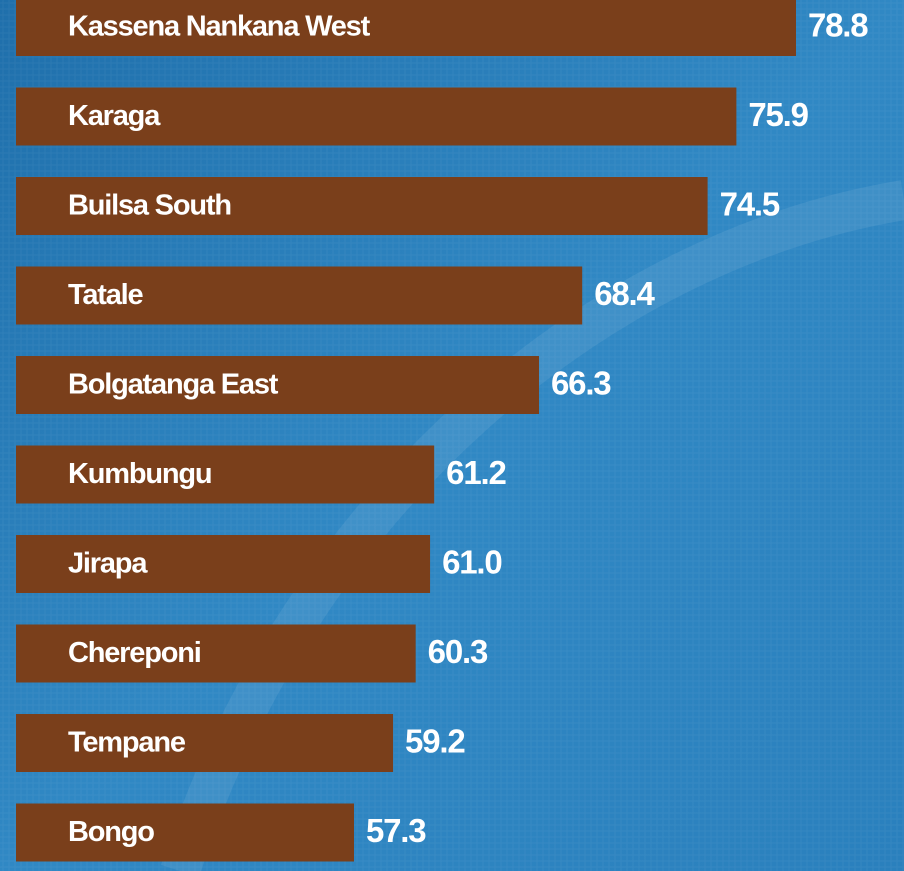 The height and width of the screenshot is (871, 904). Describe the element at coordinates (471, 562) in the screenshot. I see `value-label: 61.0` at that location.